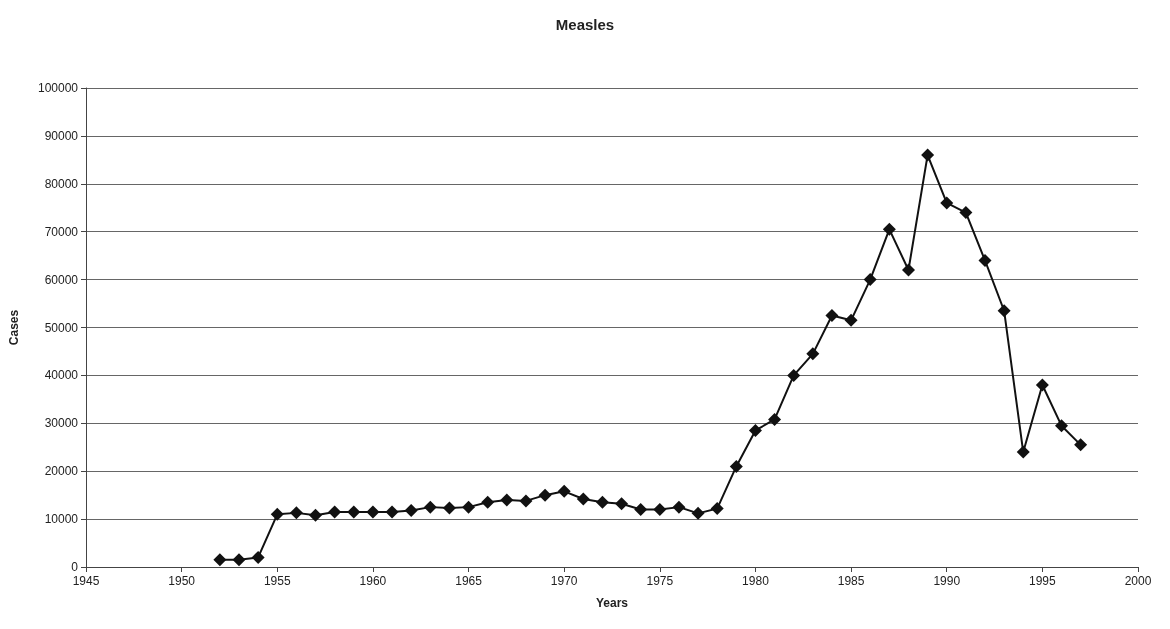 The height and width of the screenshot is (629, 1170). Describe the element at coordinates (612, 603) in the screenshot. I see `x-axis-title: Years` at that location.